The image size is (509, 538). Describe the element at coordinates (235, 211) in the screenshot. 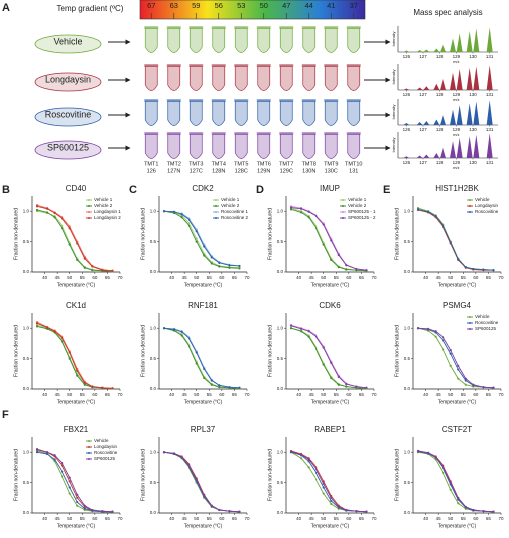

I see `legend-label: Roscovitine 1` at that location.